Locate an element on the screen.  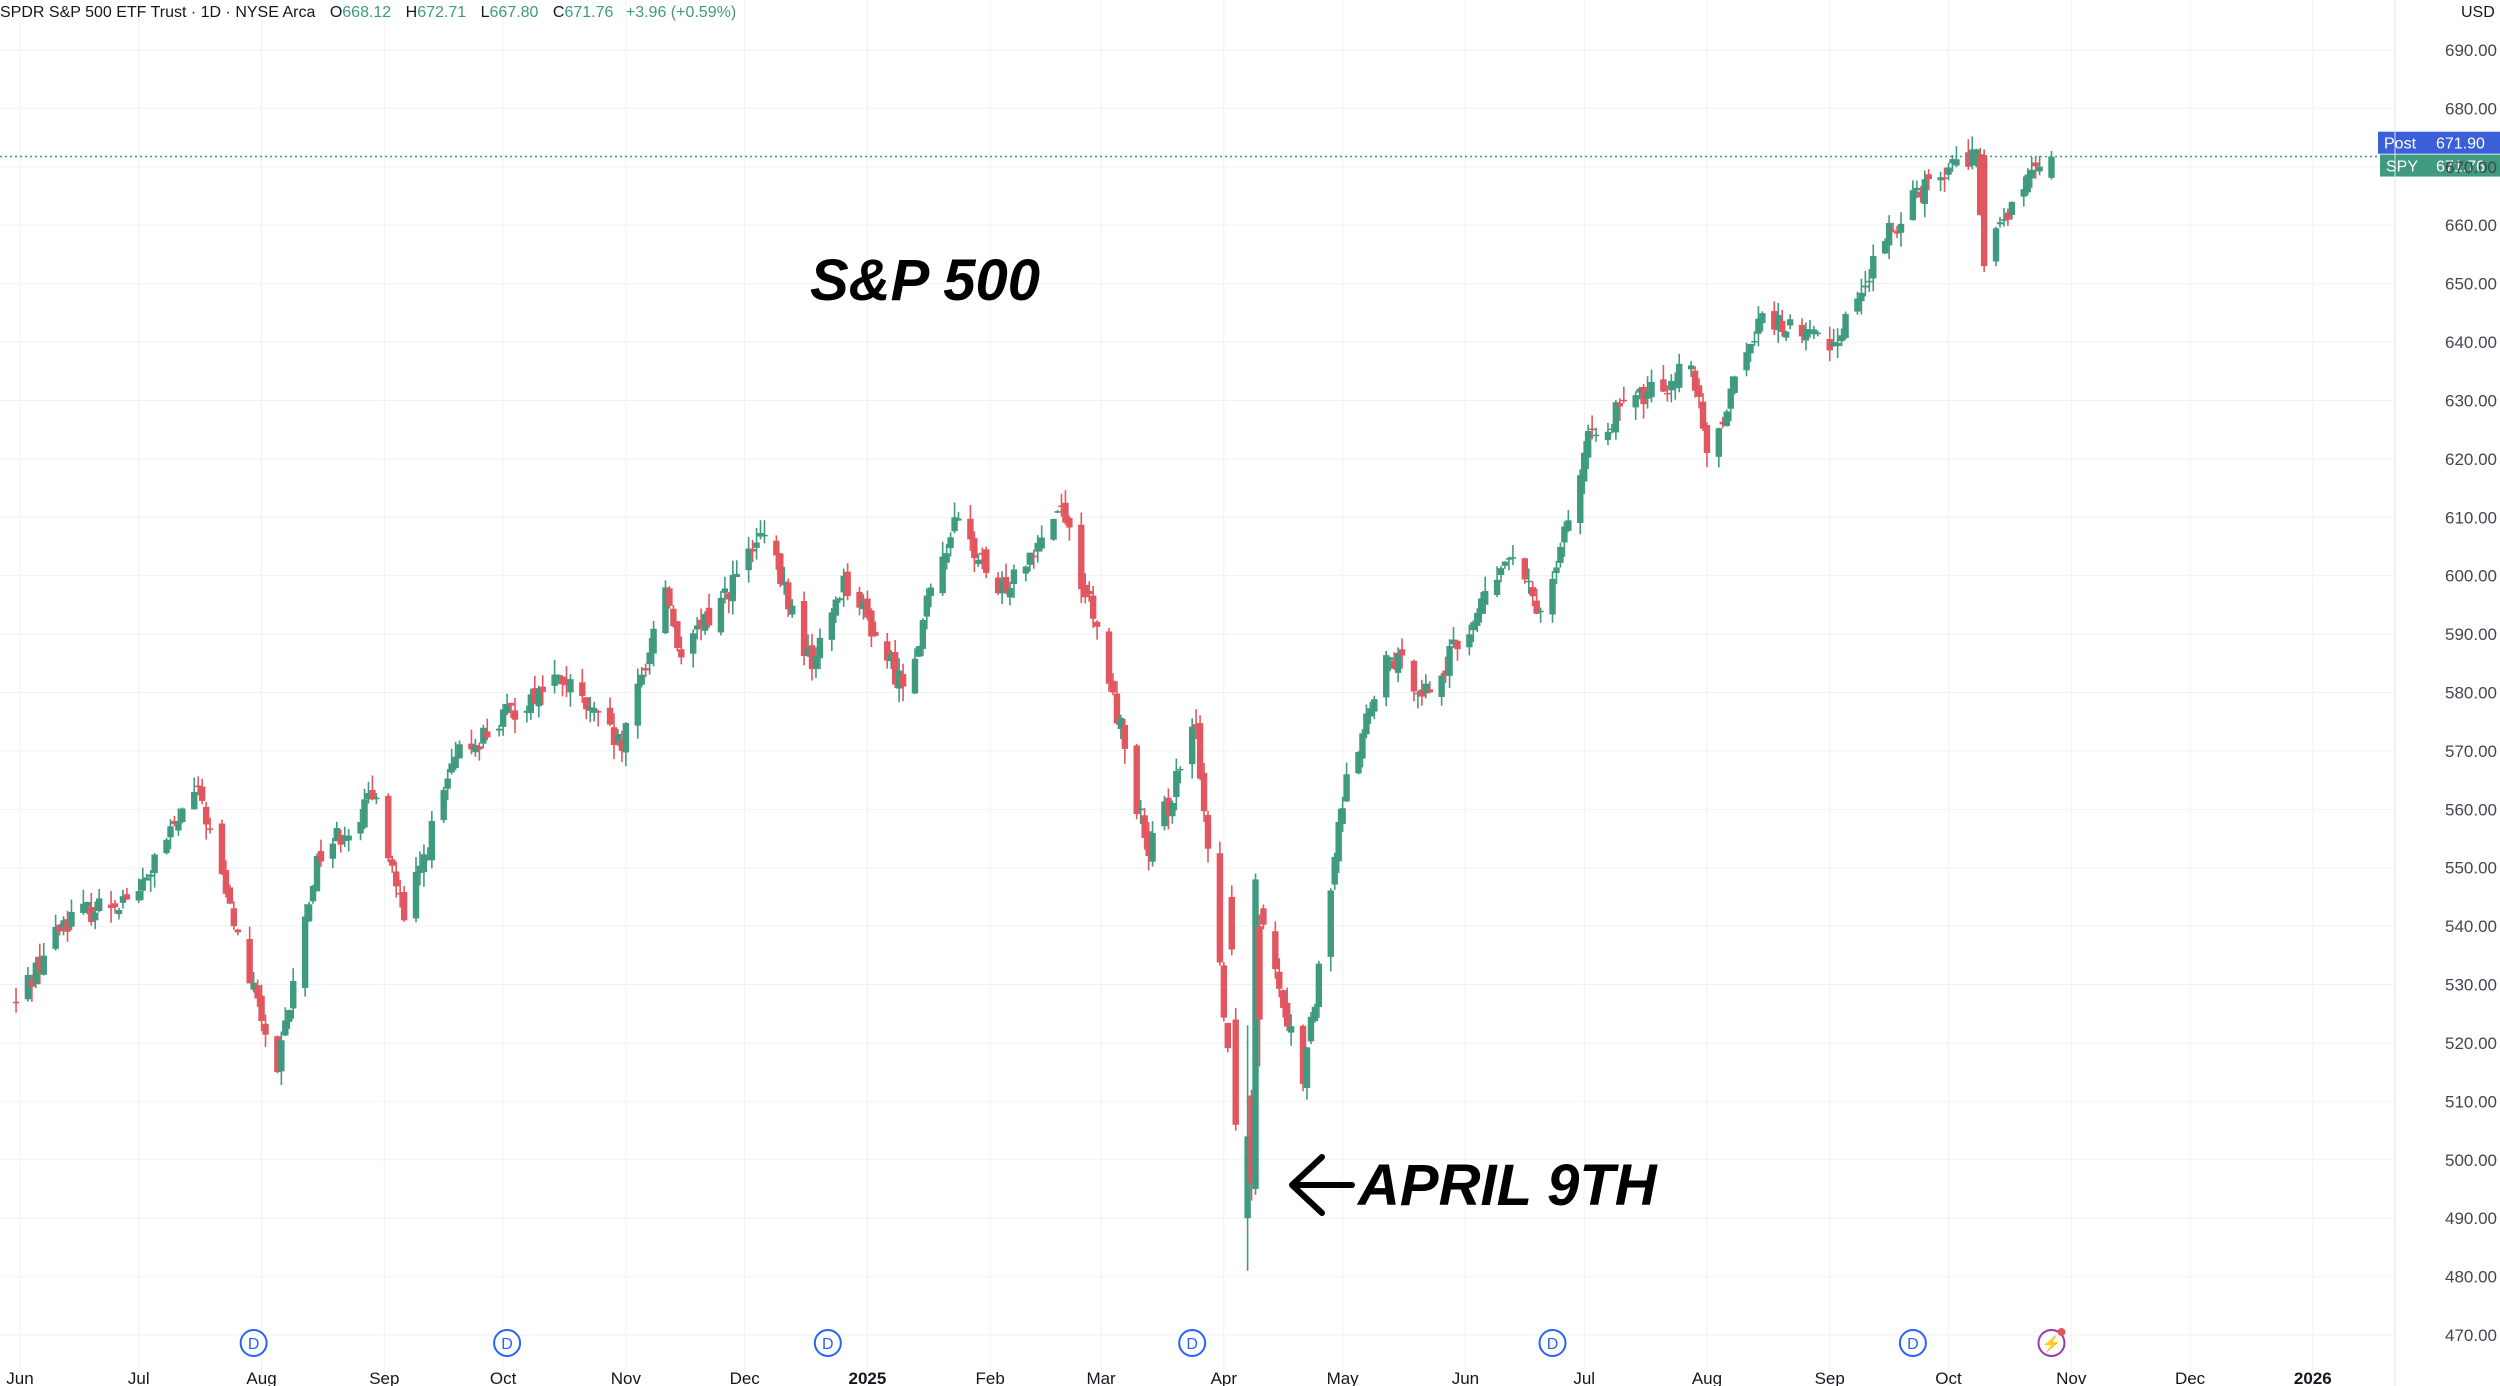
spy-price-tag: SPY 671.76 is located at coordinates (2440, 165).